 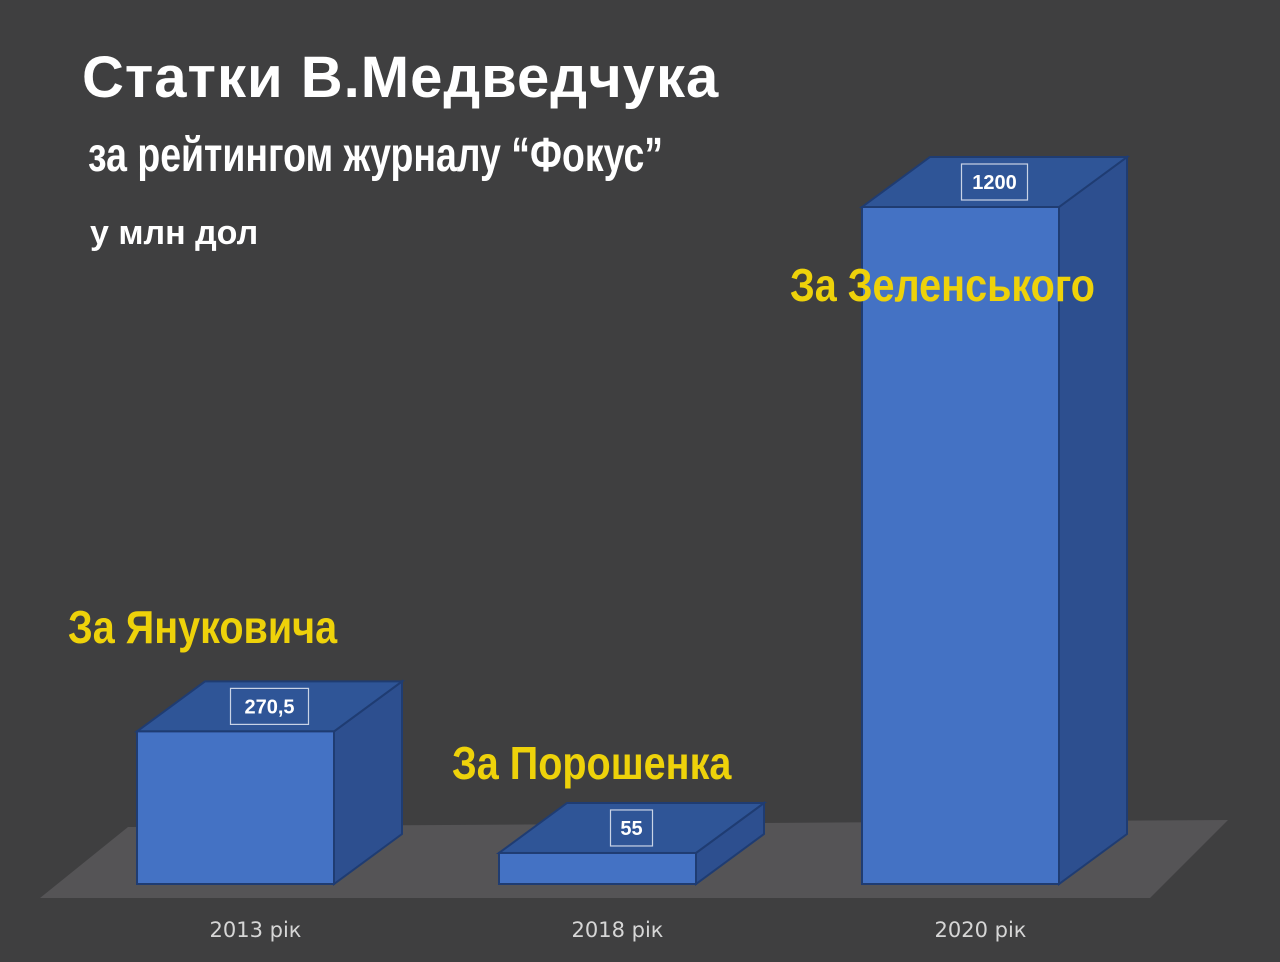 What do you see at coordinates (256, 930) in the screenshot?
I see `tick-label-0: 2013 рік` at bounding box center [256, 930].